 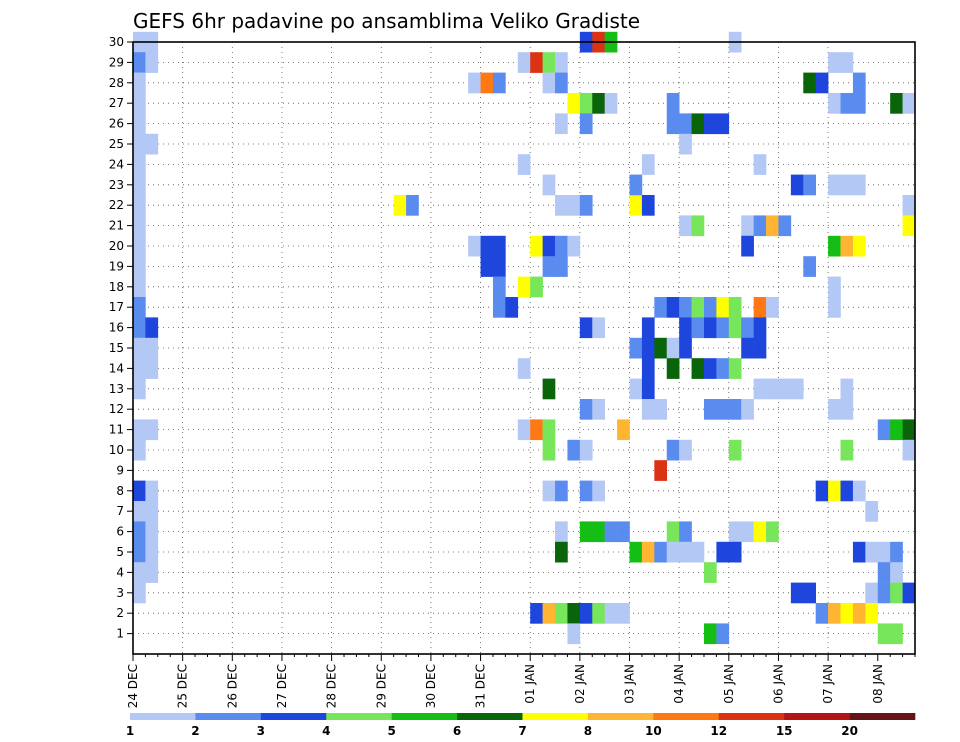 I want to click on y-tick-label: 2, so click(x=120, y=613).